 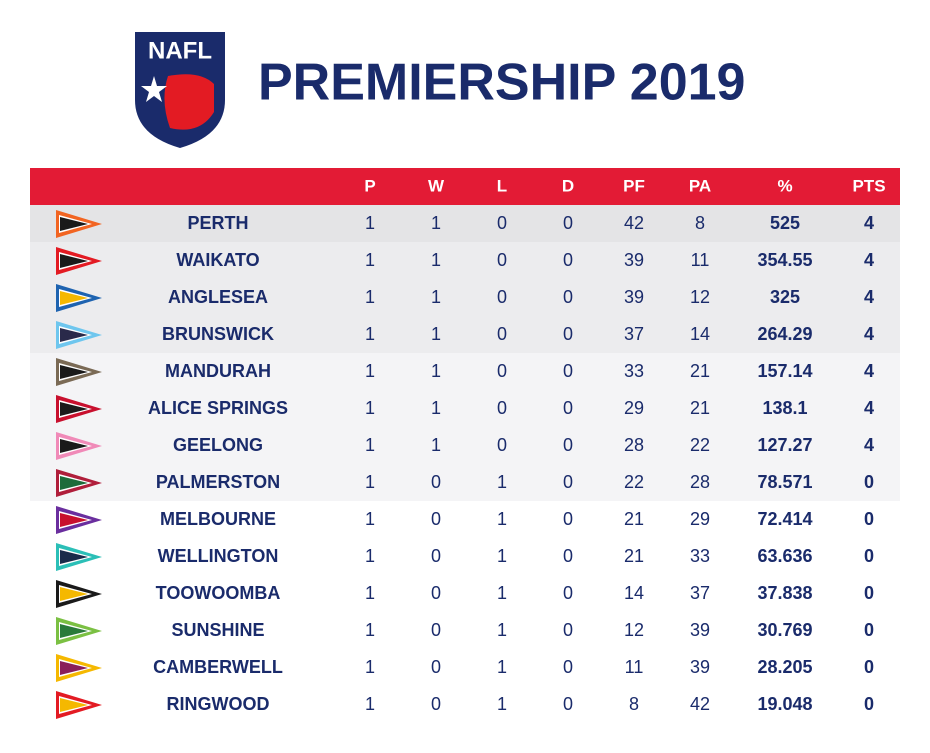 What do you see at coordinates (180, 90) in the screenshot?
I see `logo: NAFL` at bounding box center [180, 90].